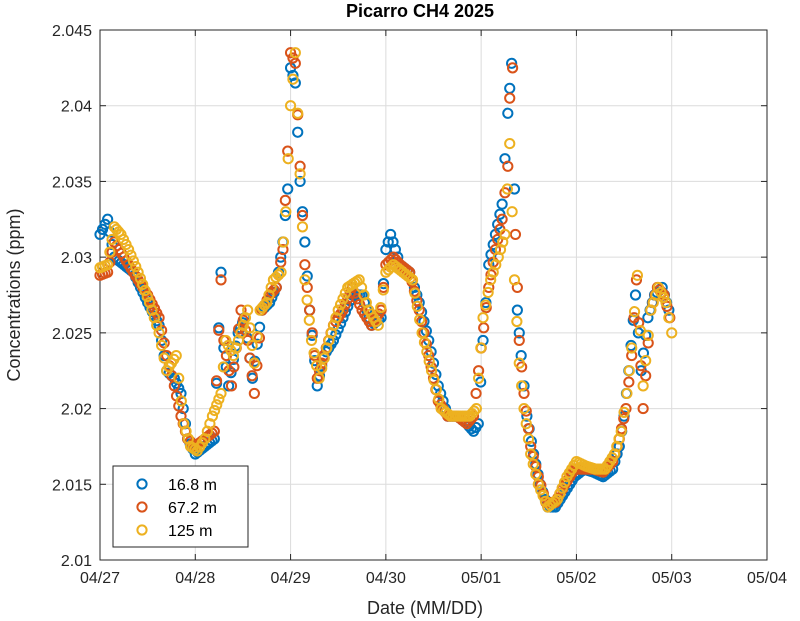  Describe the element at coordinates (192, 485) in the screenshot. I see `legend-label-16-8: 16.8 m` at that location.